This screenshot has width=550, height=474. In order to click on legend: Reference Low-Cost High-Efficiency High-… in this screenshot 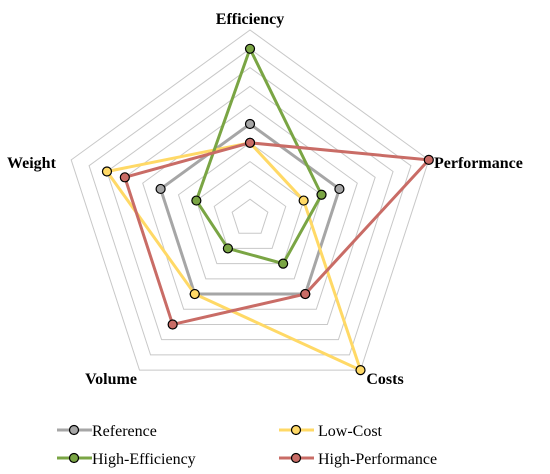, I will do `click(247, 445)`.